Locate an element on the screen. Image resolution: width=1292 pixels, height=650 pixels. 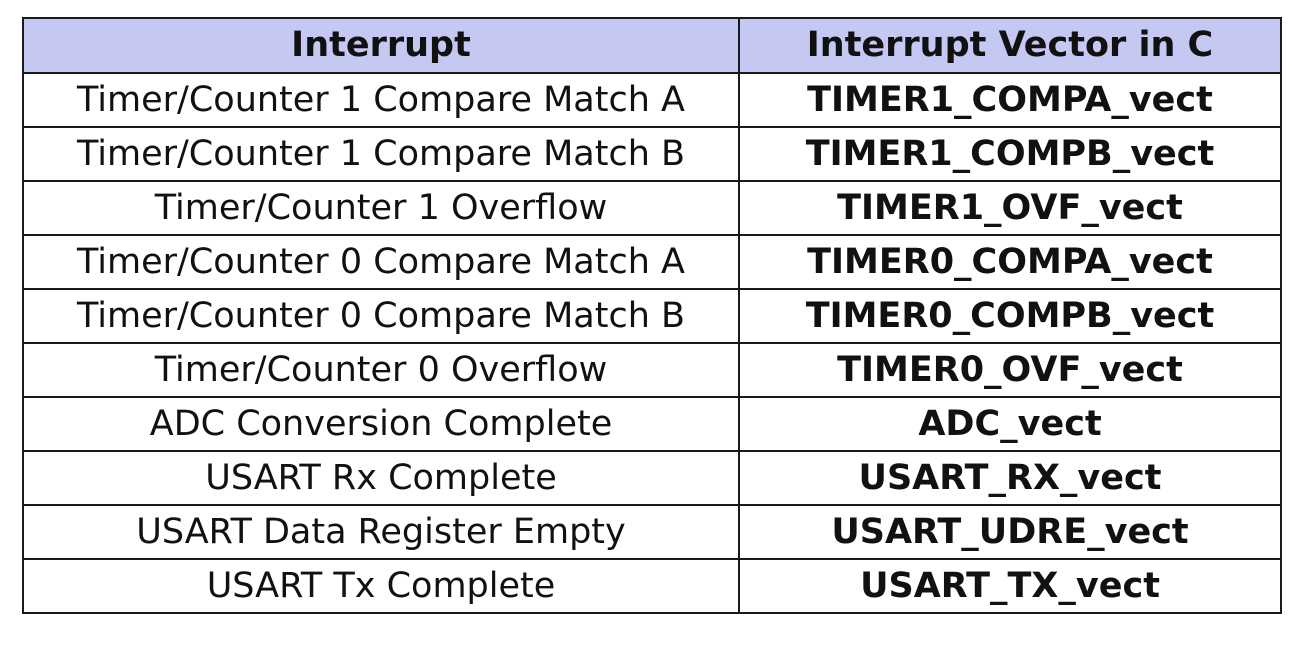
vector-name-cell: TIMER0_OVF_vect is located at coordinates (1010, 370).